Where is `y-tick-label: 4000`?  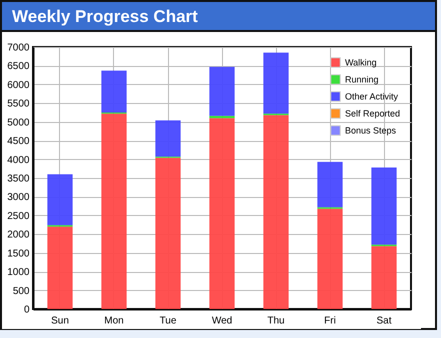 y-tick-label: 4000 is located at coordinates (18, 160).